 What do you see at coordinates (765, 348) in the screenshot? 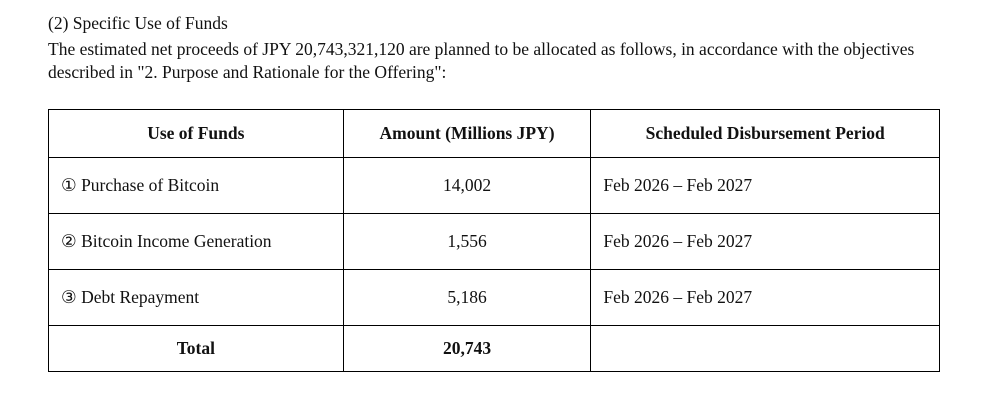
I see `total-period` at bounding box center [765, 348].